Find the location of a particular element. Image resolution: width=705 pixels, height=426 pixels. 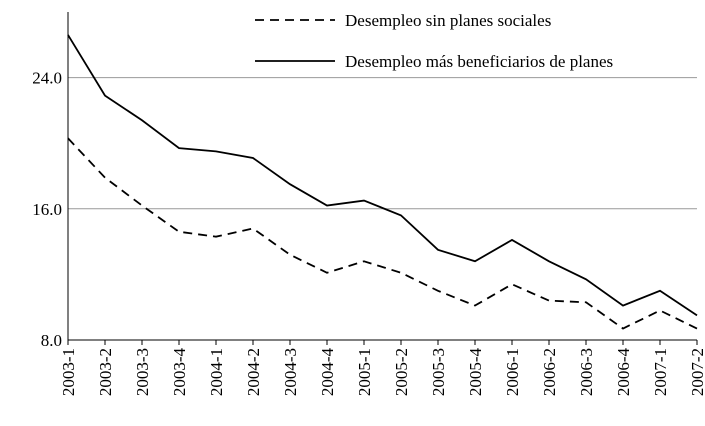

x-tick-label: 2003-3 is located at coordinates (142, 372).